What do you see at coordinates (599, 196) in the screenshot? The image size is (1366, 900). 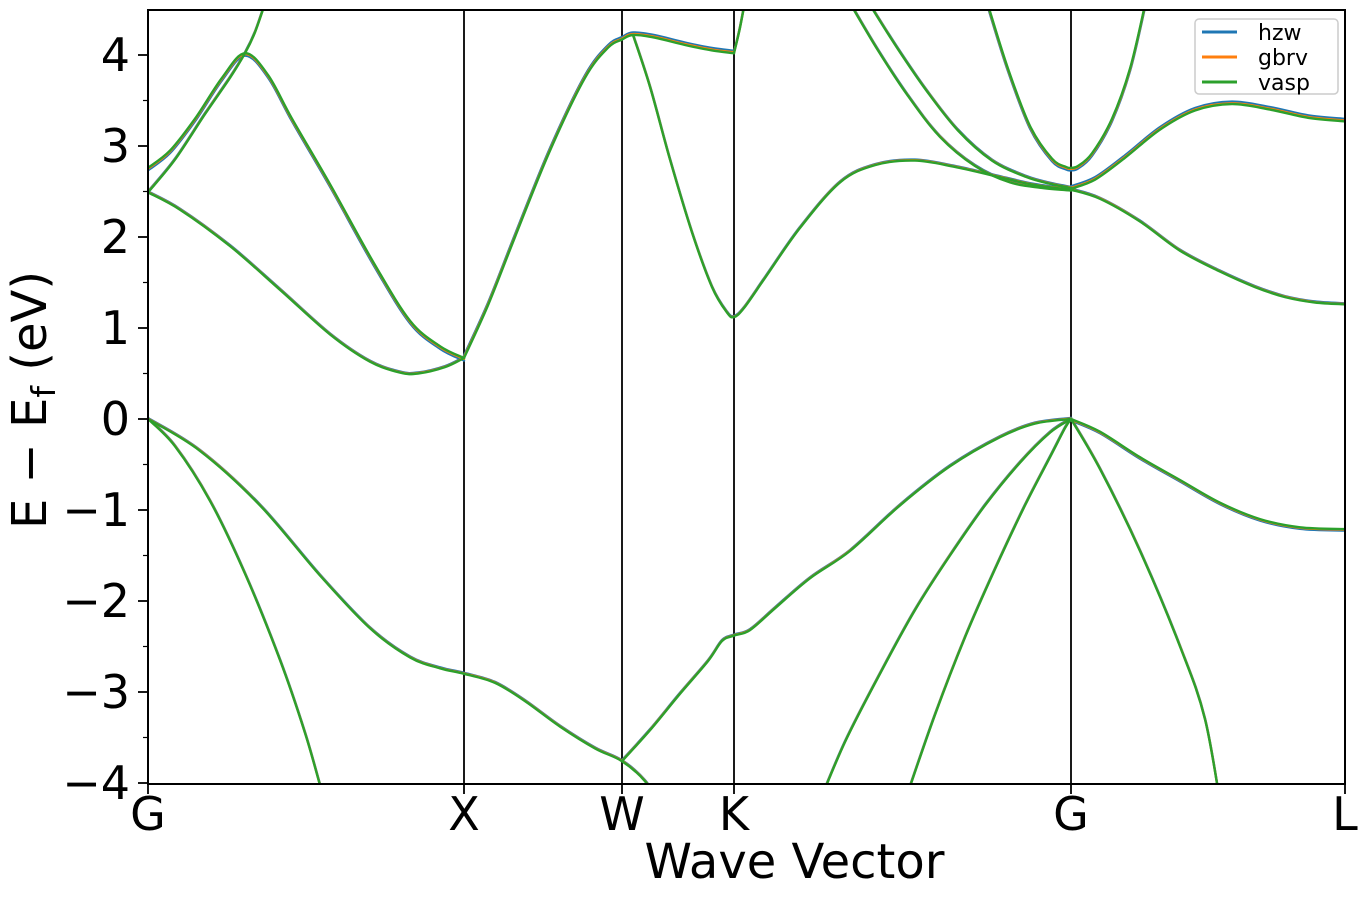 I see `band-curve-vasp-conduction-X-W-K-flat` at bounding box center [599, 196].